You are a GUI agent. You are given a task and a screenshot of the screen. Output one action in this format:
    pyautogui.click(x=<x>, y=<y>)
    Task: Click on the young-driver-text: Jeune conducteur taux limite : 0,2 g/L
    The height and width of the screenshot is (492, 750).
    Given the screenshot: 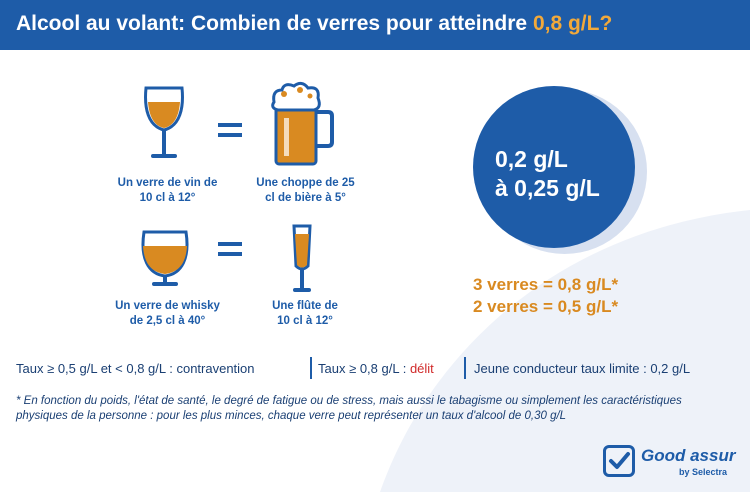 What is the action you would take?
    pyautogui.click(x=582, y=368)
    